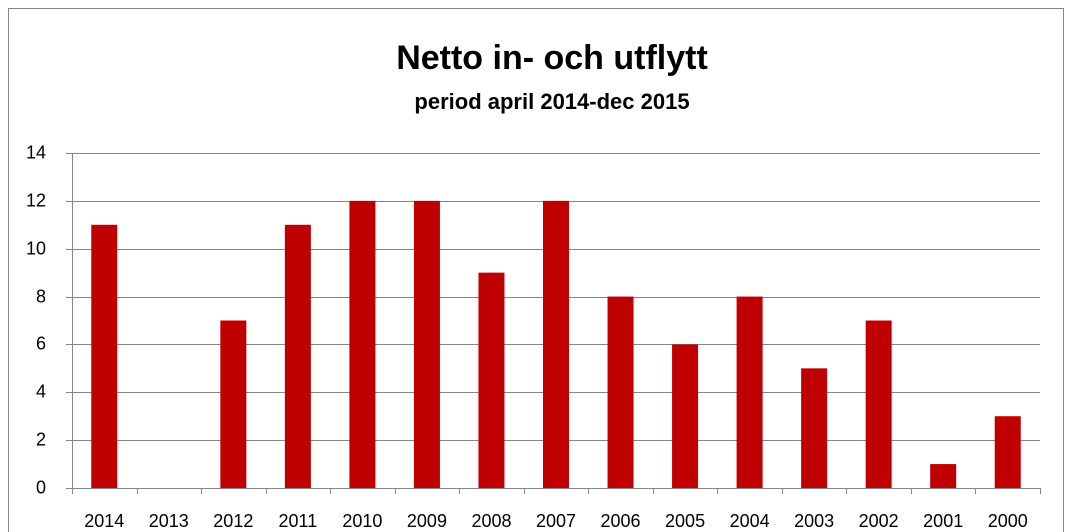 Image resolution: width=1072 pixels, height=532 pixels. Describe the element at coordinates (427, 521) in the screenshot. I see `x-tick-label: 2009` at that location.